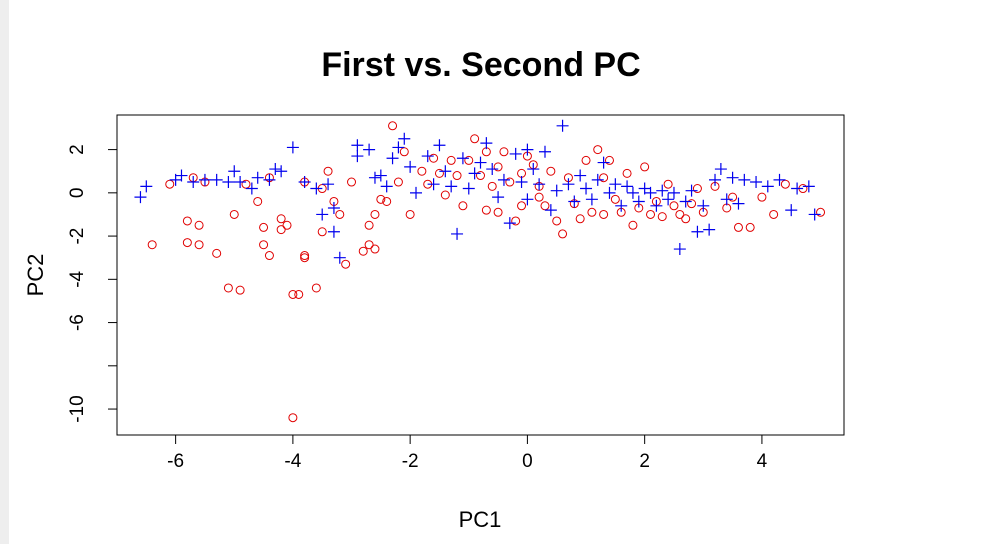 The width and height of the screenshot is (995, 544). What do you see at coordinates (92, 283) in the screenshot?
I see `y-axis: 2 0 -2 -4 -6 -10` at bounding box center [92, 283].